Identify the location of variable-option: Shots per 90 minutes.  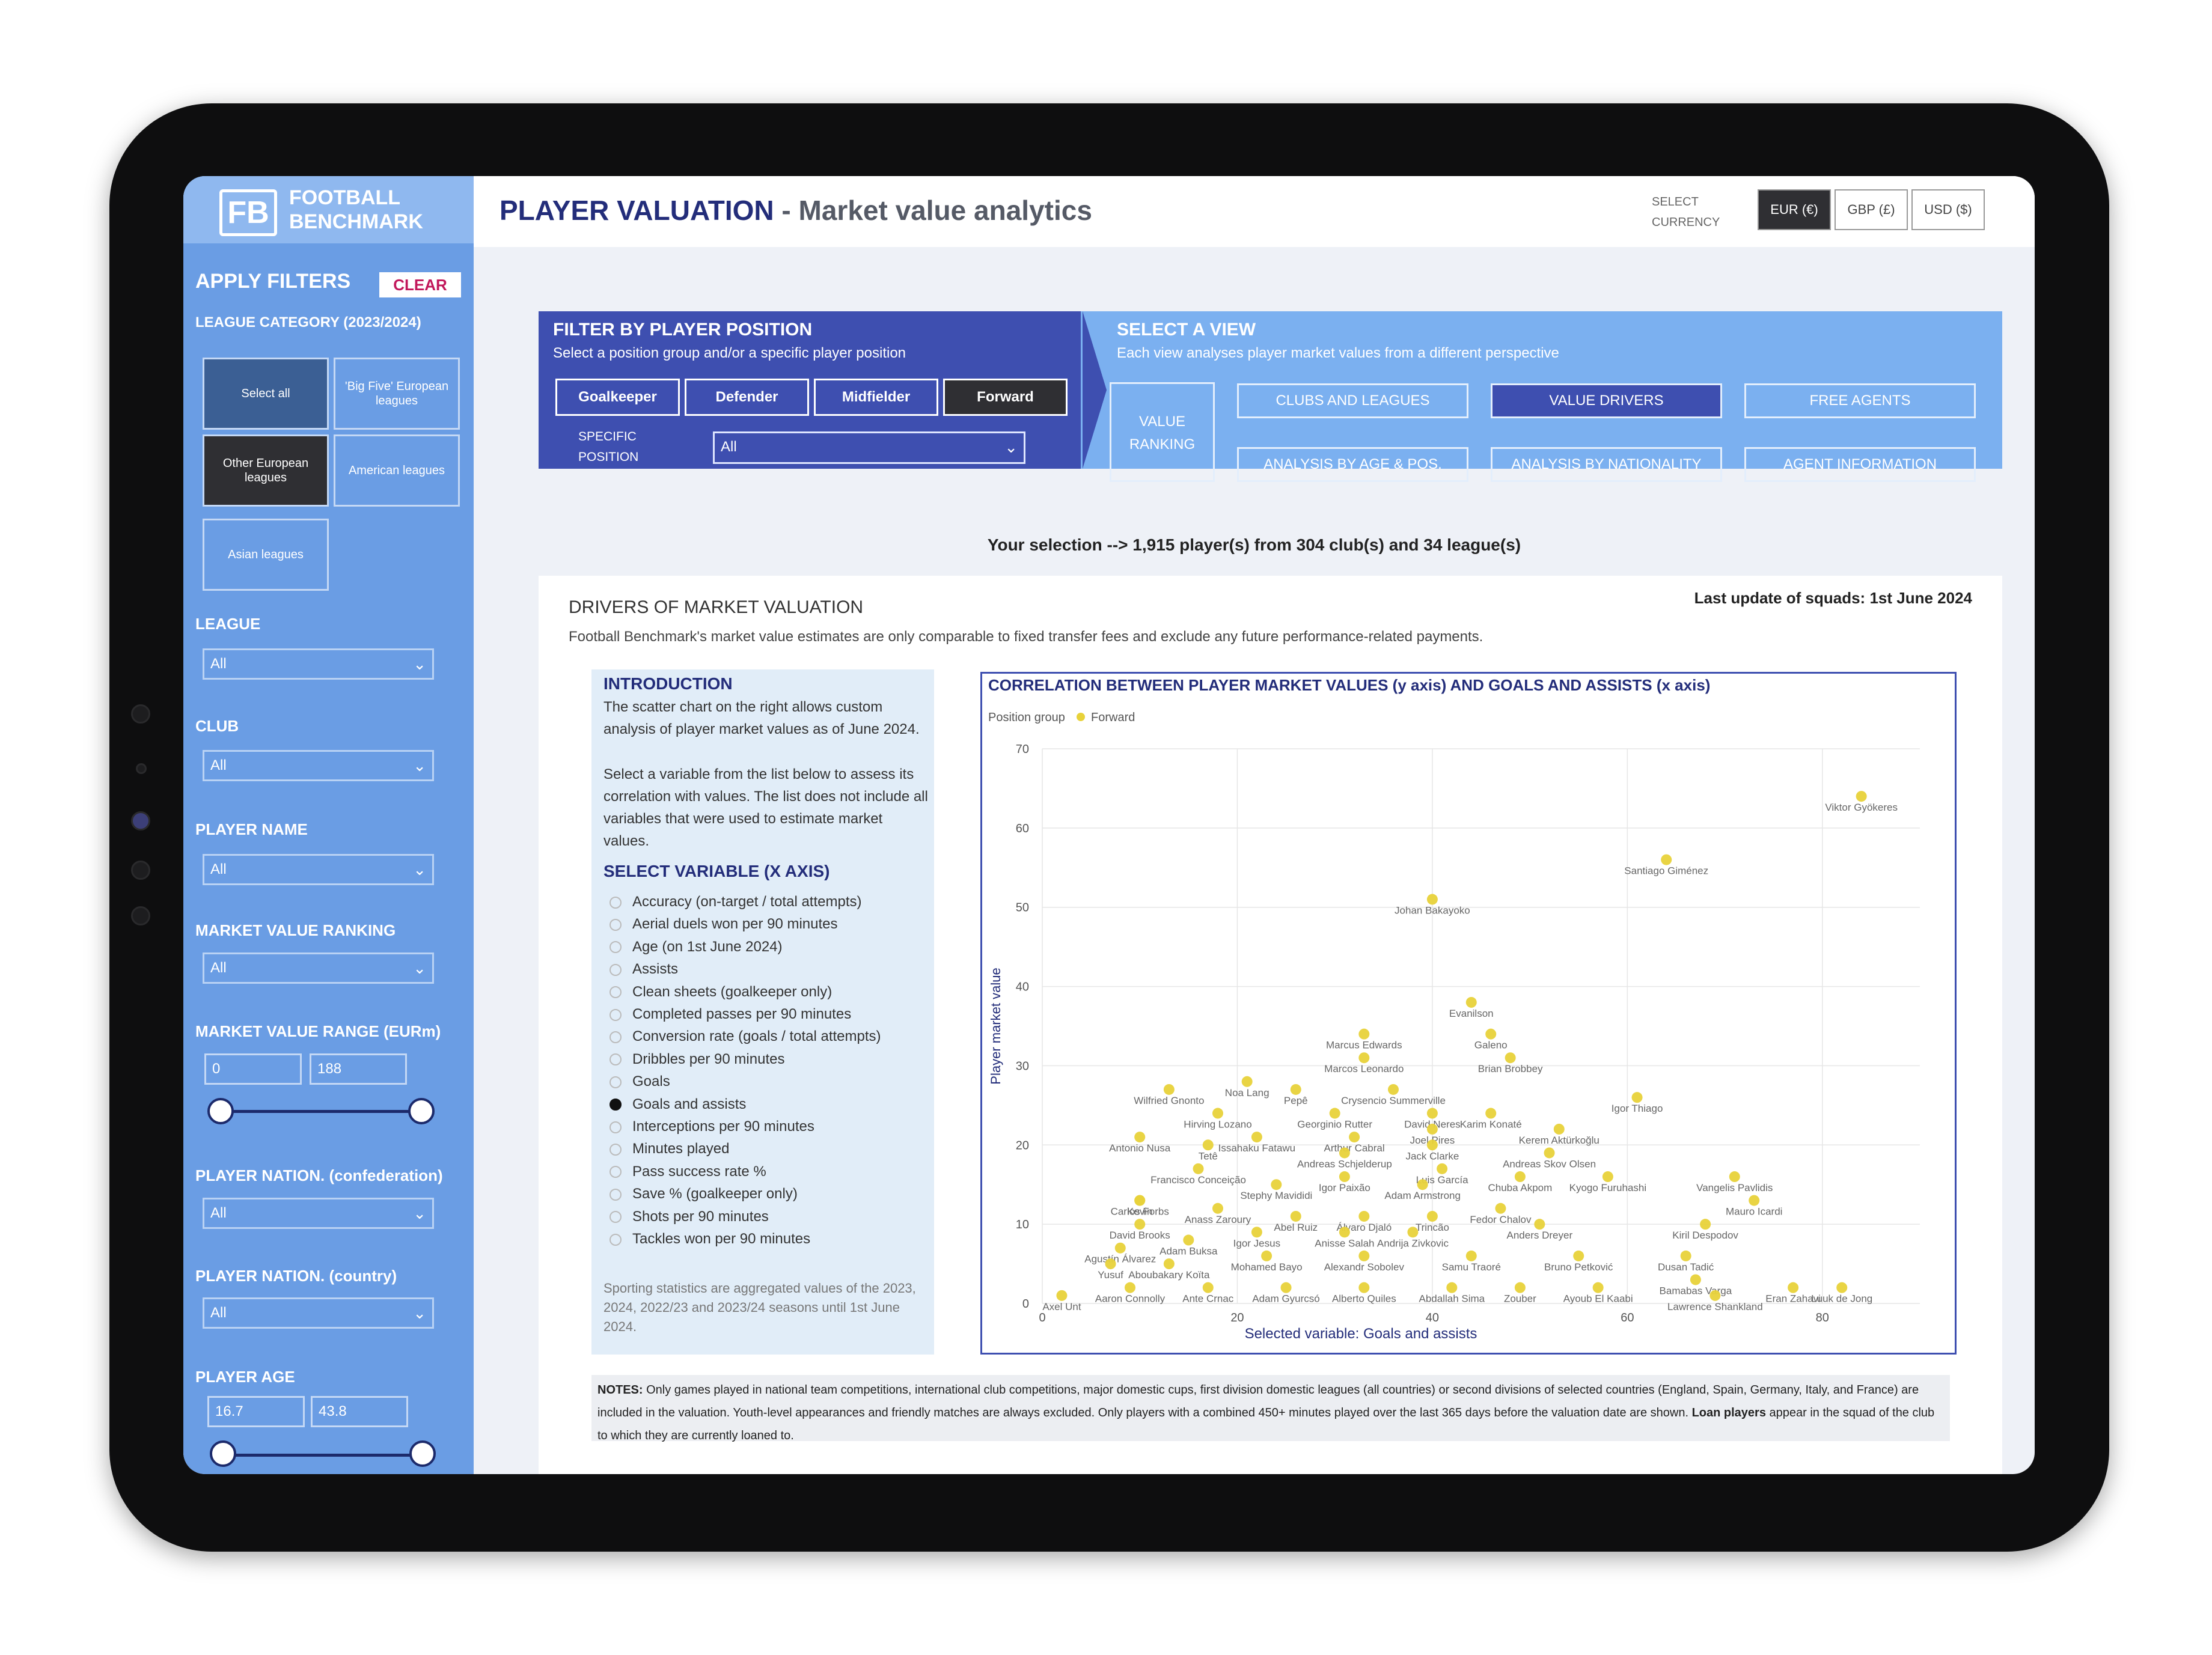
(690, 1217).